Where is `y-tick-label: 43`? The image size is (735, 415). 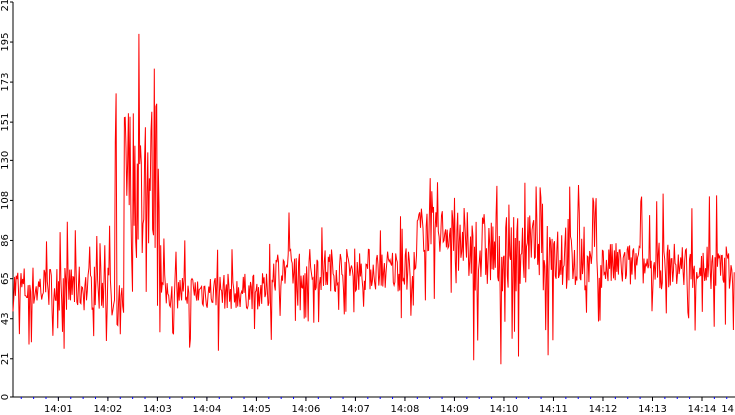
y-tick-label: 43 is located at coordinates (5, 318).